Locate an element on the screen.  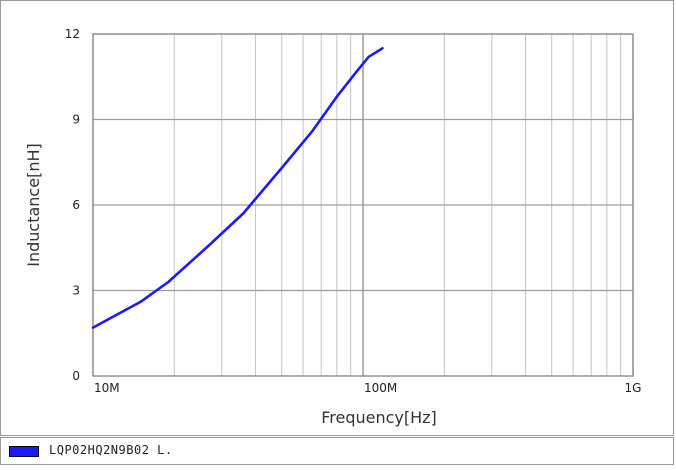
legend-swatch is located at coordinates (24, 451).